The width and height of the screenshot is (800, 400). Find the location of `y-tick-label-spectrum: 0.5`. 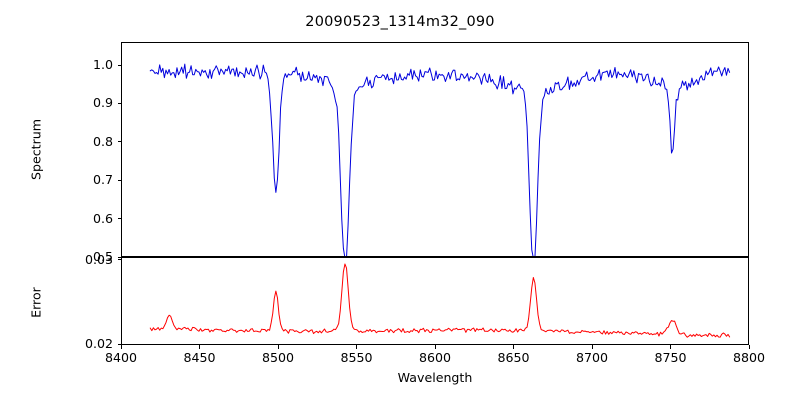

y-tick-label-spectrum: 0.5 is located at coordinates (102, 256).